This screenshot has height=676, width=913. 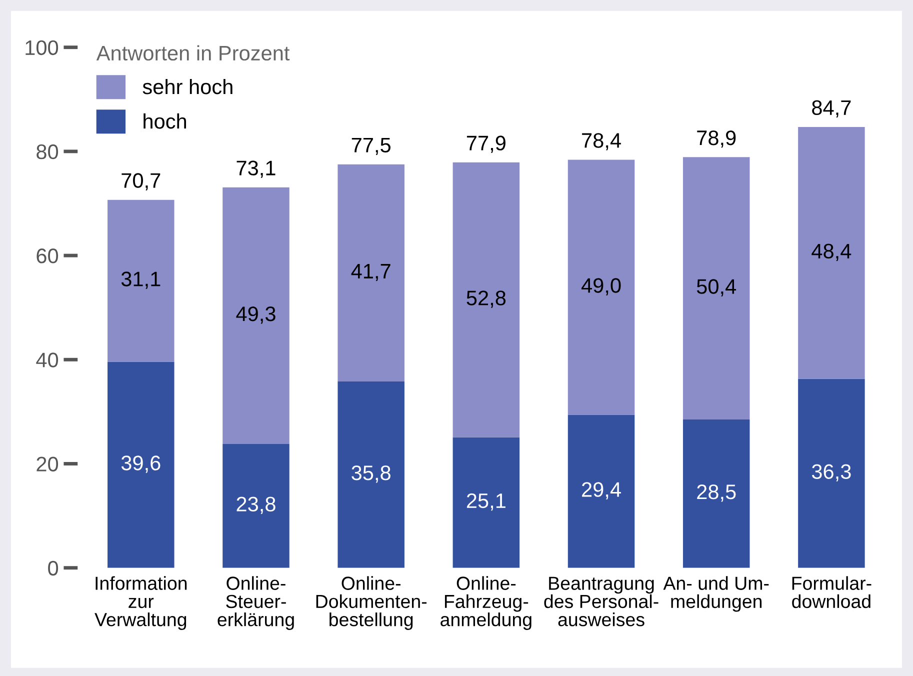 What do you see at coordinates (486, 603) in the screenshot?
I see `x-tick-label: Online- Fahrzeug- anmeldung` at bounding box center [486, 603].